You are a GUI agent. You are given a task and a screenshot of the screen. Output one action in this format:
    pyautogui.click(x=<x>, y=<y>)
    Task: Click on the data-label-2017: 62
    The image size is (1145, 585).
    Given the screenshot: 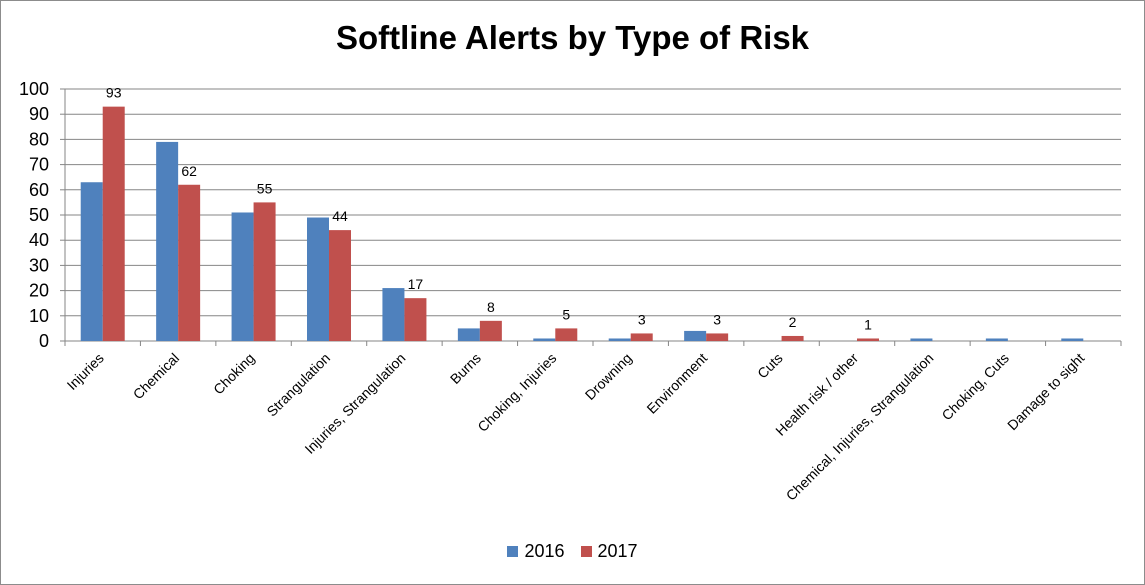 What is the action you would take?
    pyautogui.click(x=189, y=171)
    